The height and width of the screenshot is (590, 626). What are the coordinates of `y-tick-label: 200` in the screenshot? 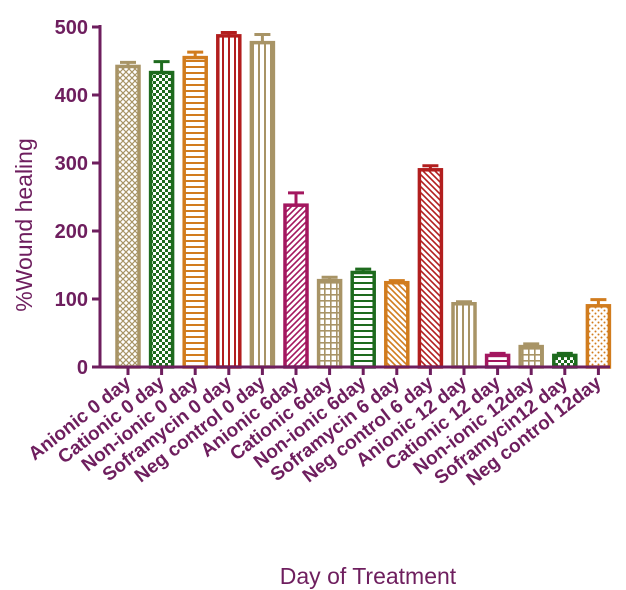 It's located at (71, 232).